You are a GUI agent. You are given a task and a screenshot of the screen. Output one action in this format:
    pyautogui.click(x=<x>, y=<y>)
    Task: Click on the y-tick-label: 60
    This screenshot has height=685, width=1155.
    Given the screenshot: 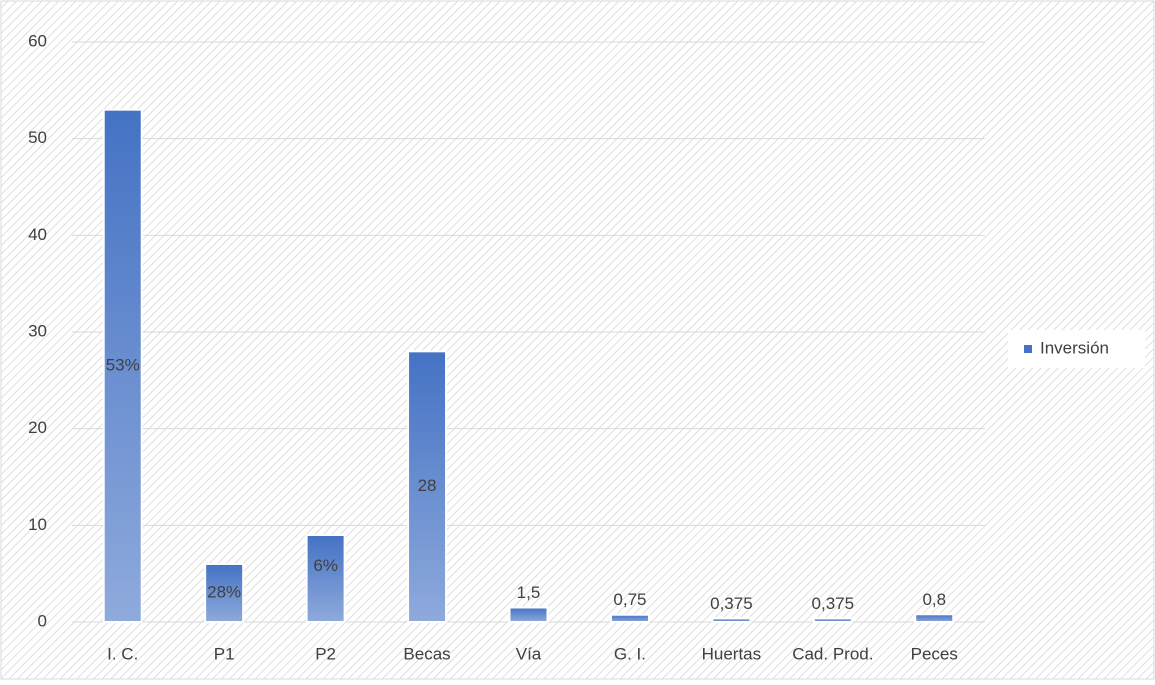 What is the action you would take?
    pyautogui.click(x=37, y=40)
    